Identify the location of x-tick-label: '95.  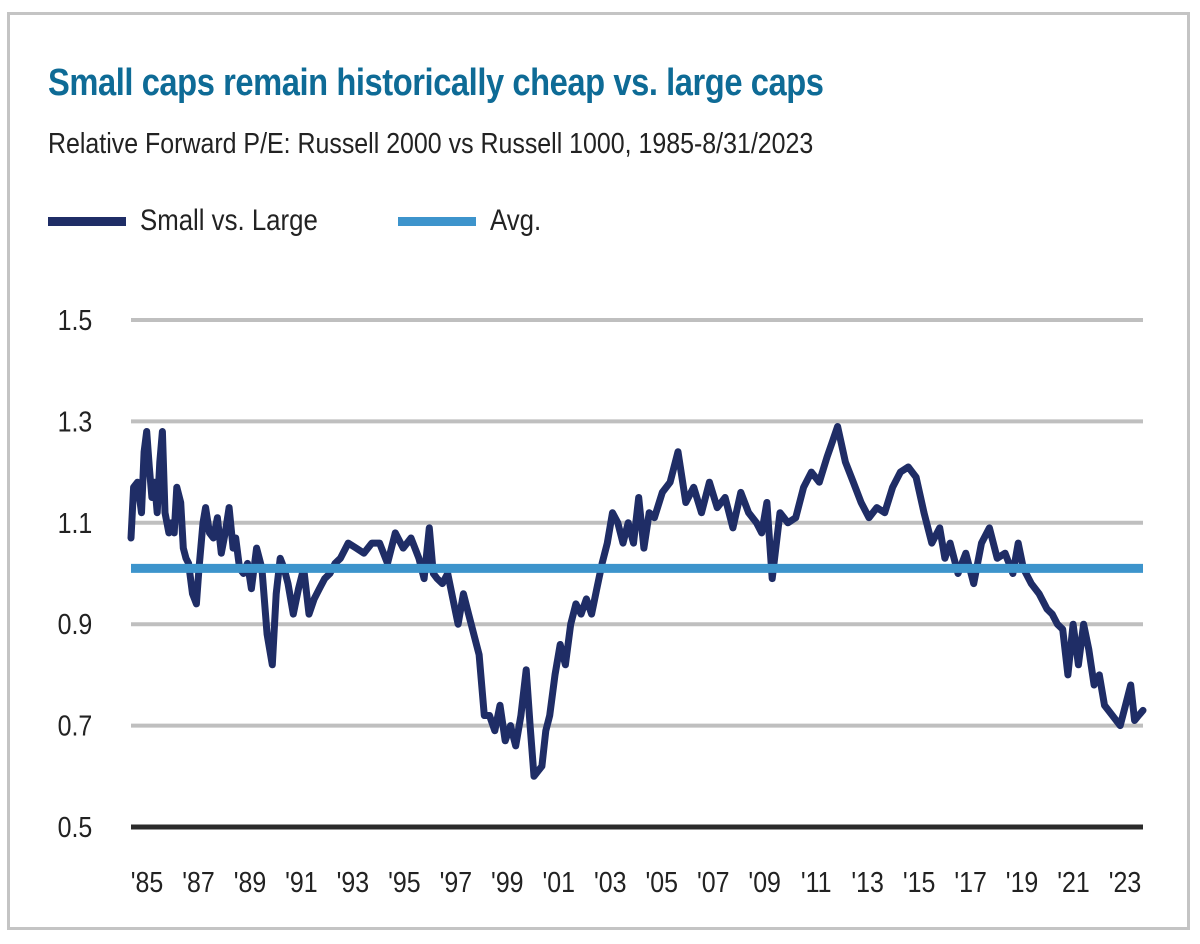
(404, 882).